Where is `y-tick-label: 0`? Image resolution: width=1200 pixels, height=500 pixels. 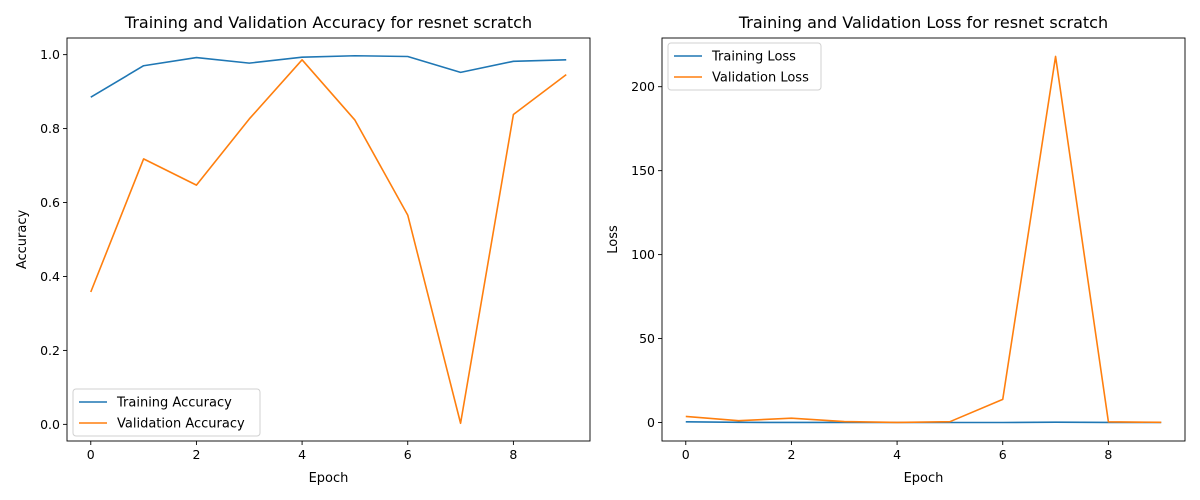
y-tick-label: 0 is located at coordinates (651, 422).